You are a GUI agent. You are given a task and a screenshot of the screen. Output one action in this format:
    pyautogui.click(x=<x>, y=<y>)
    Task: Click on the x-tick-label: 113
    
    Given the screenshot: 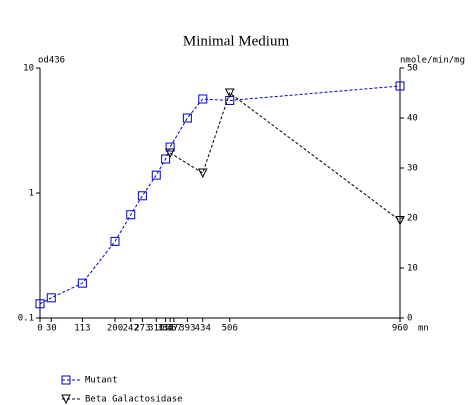 What is the action you would take?
    pyautogui.click(x=82, y=329)
    